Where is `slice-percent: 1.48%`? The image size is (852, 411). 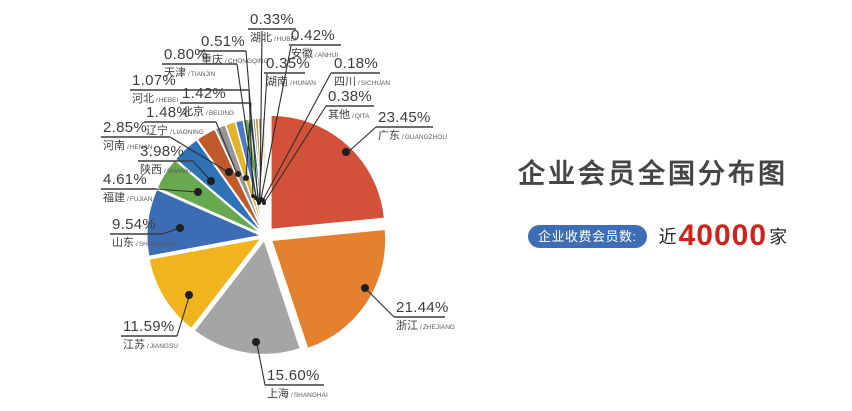 slice-percent: 1.48% is located at coordinates (168, 112).